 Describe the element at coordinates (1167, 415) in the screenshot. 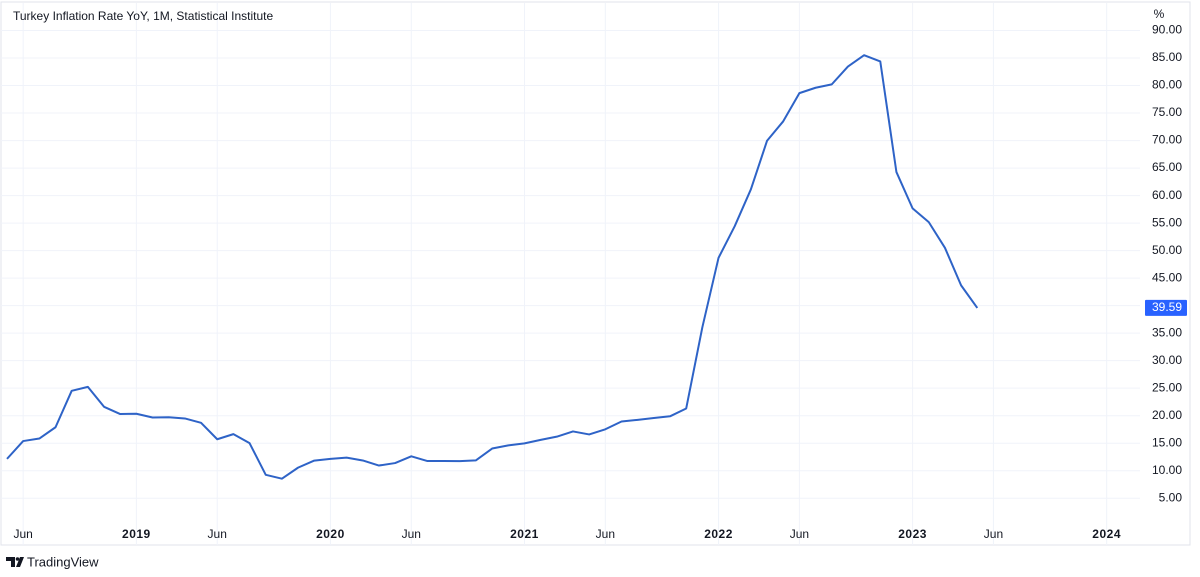

I see `y-tick-label: 20.00` at that location.